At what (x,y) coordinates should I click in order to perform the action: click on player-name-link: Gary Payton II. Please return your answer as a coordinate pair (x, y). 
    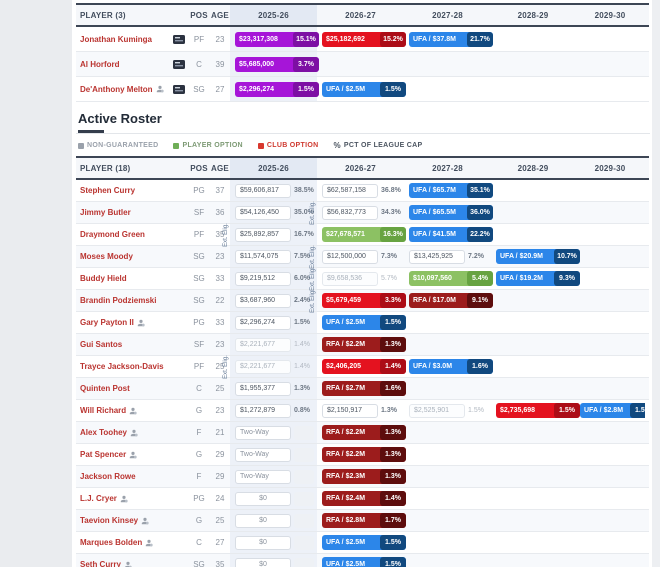
    Looking at the image, I should click on (107, 322).